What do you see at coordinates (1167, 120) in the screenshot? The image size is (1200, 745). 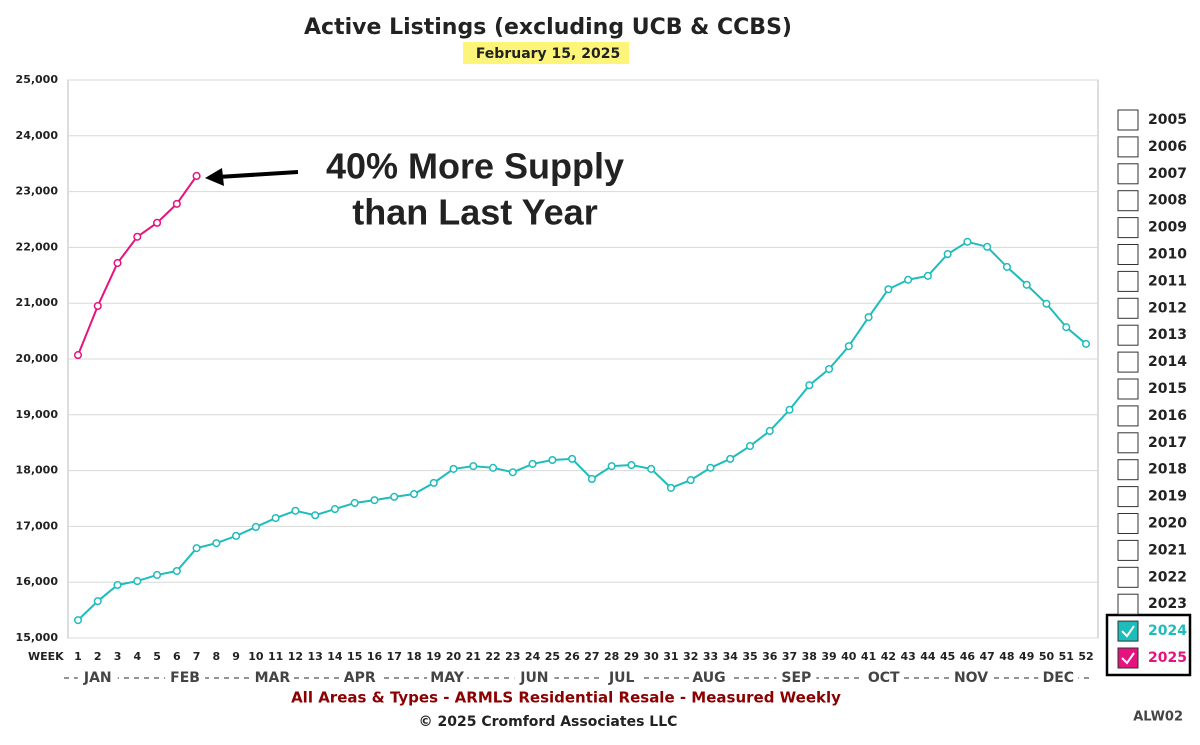 I see `legend-label: 2005` at bounding box center [1167, 120].